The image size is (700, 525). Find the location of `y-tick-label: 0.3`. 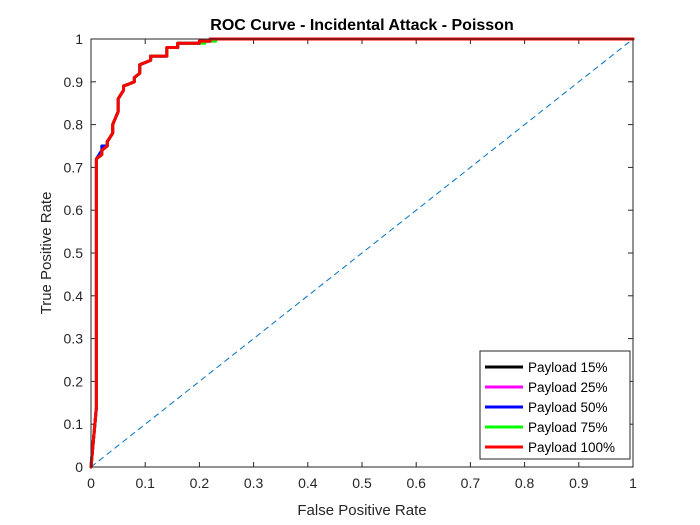

y-tick-label: 0.3 is located at coordinates (74, 339).